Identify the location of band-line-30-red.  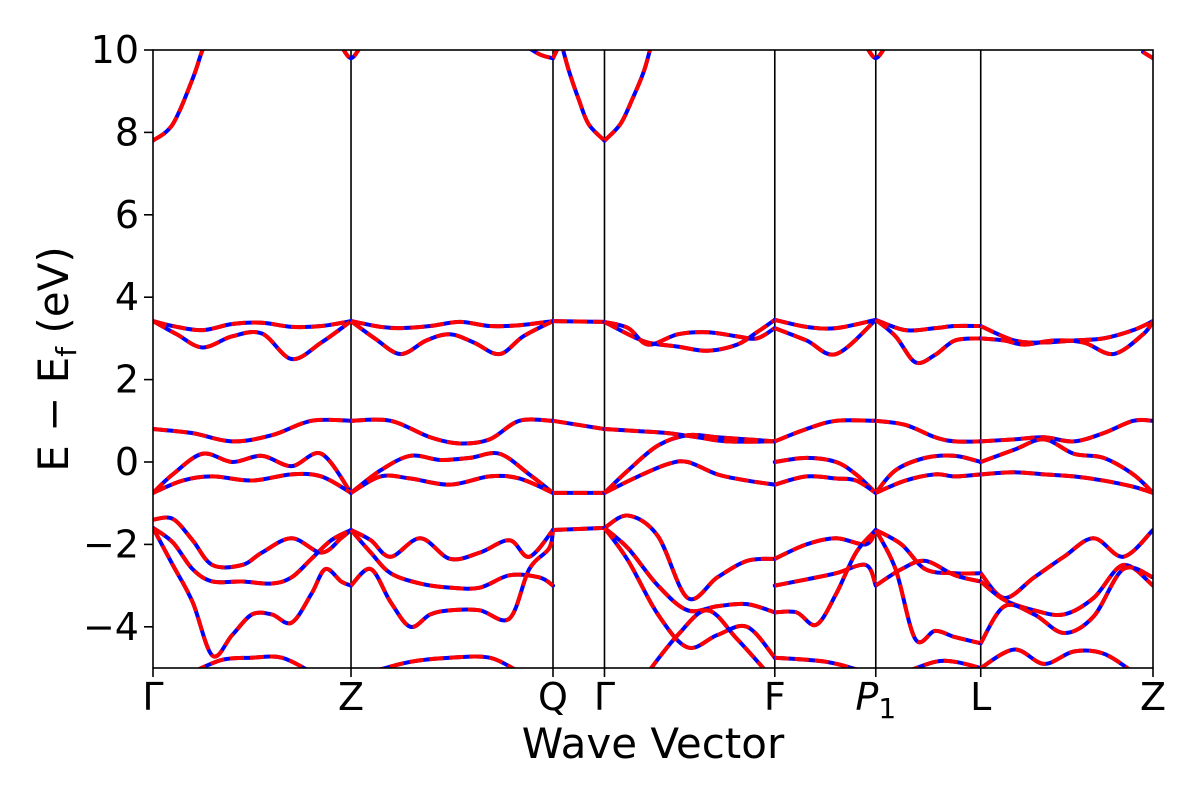
(689, 463).